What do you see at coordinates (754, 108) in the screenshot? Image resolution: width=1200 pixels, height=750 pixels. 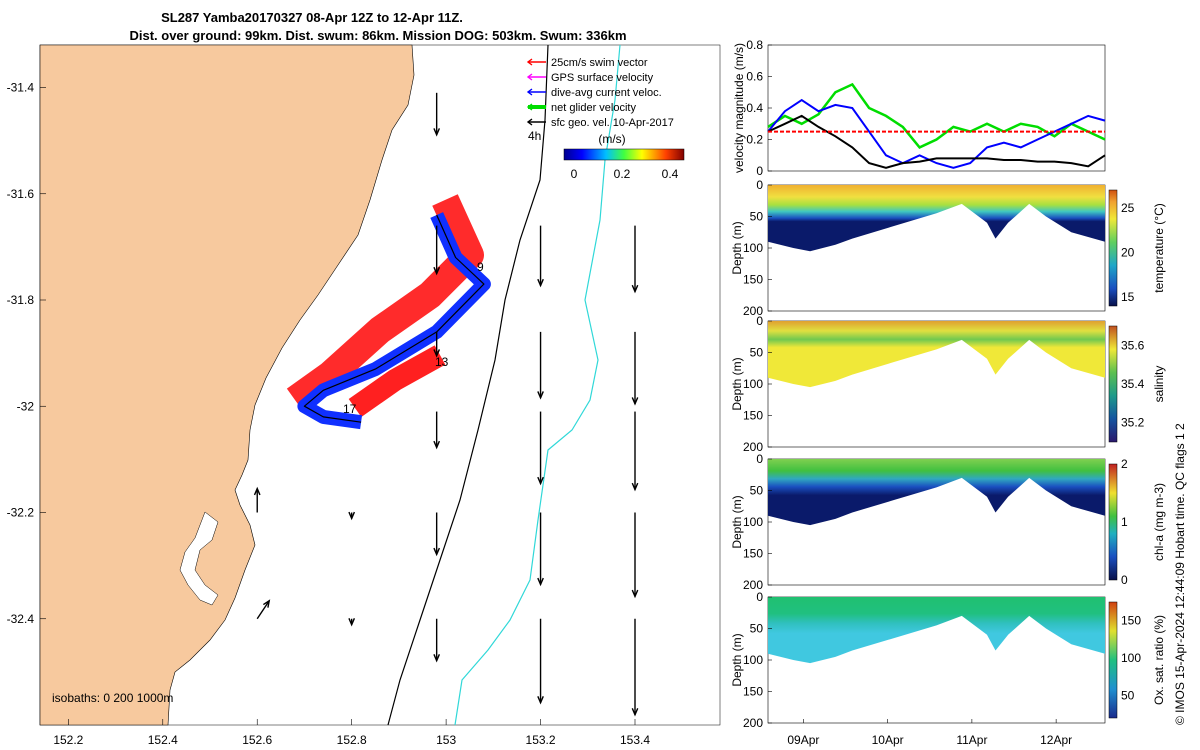 I see `velocity-y-tick-label: 0.4` at bounding box center [754, 108].